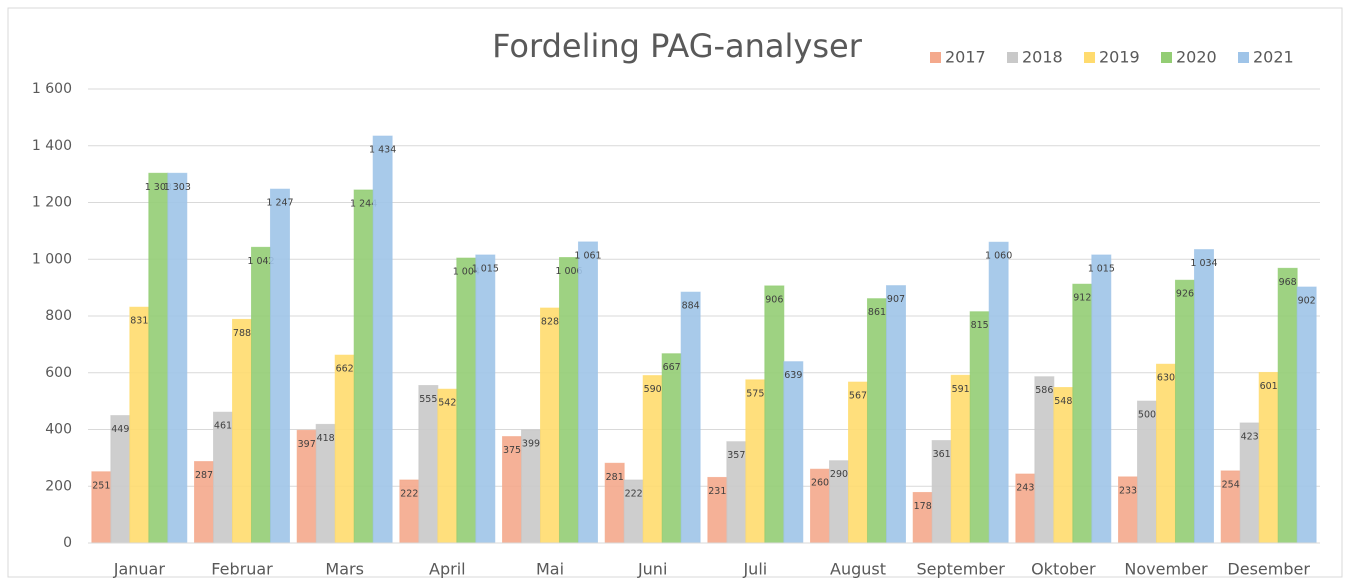 The width and height of the screenshot is (1350, 579). What do you see at coordinates (382, 150) in the screenshot?
I see `data-label: 1 434` at bounding box center [382, 150].